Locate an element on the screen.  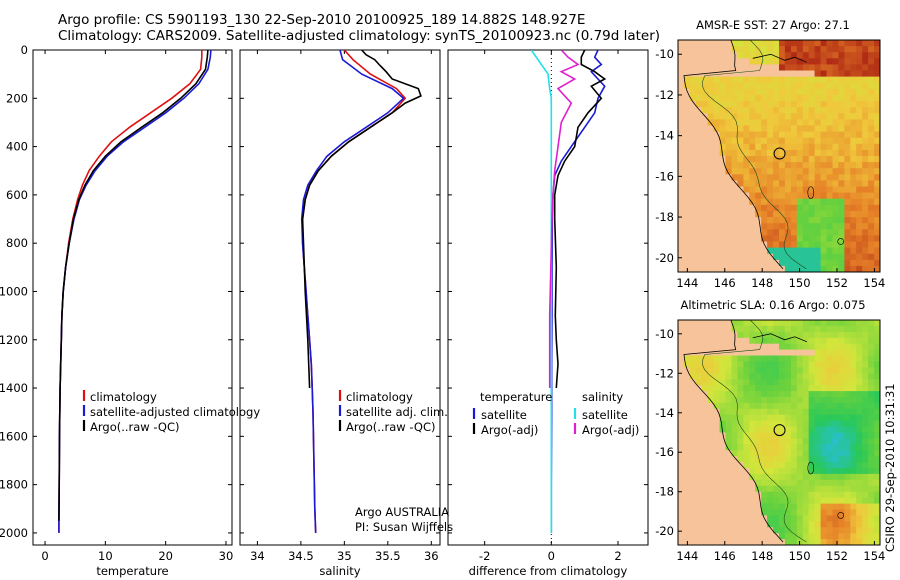
y-tick-label: 600 is located at coordinates (17, 195).